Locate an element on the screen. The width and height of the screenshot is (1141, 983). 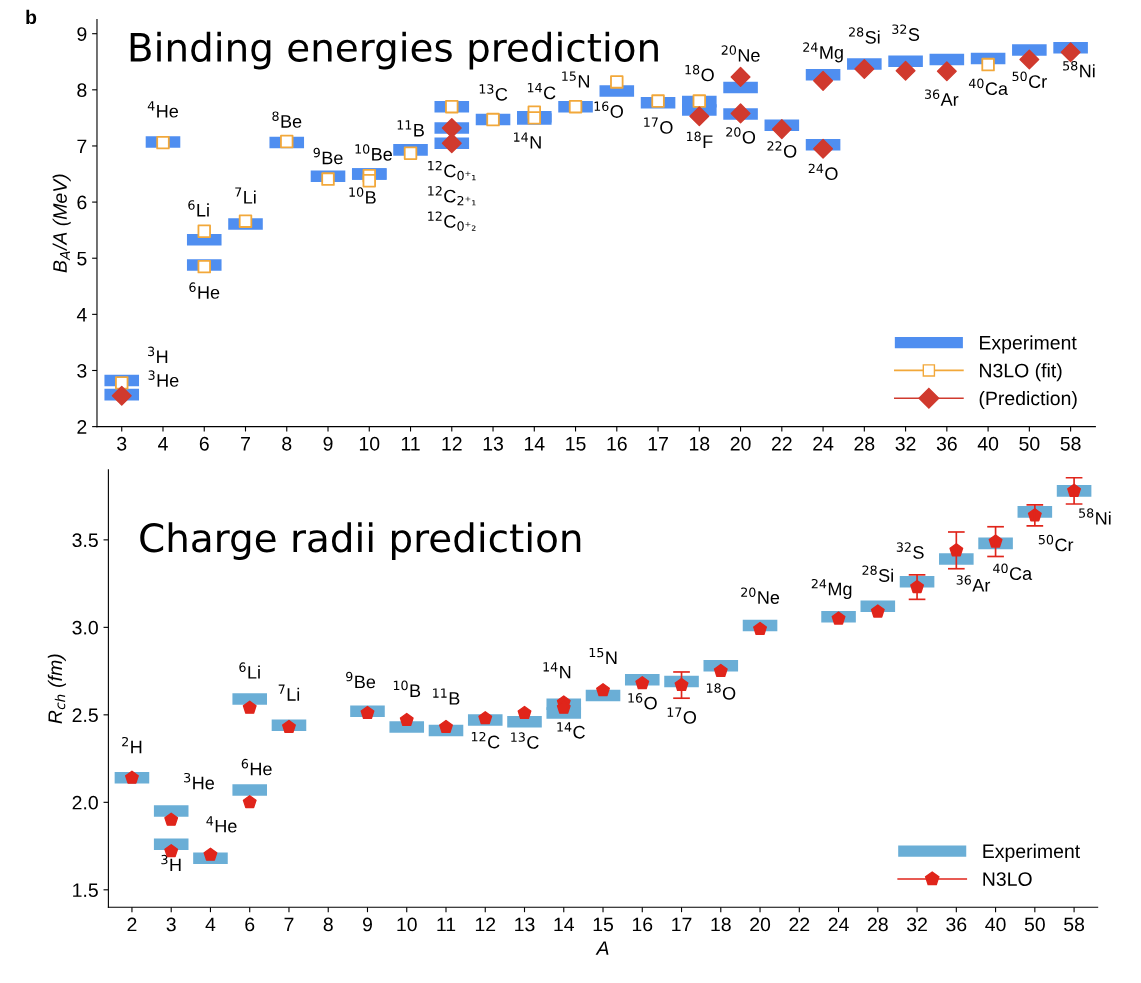
y-axis-title: B$_{A}$/A (MeV) is located at coordinates (61, 223).